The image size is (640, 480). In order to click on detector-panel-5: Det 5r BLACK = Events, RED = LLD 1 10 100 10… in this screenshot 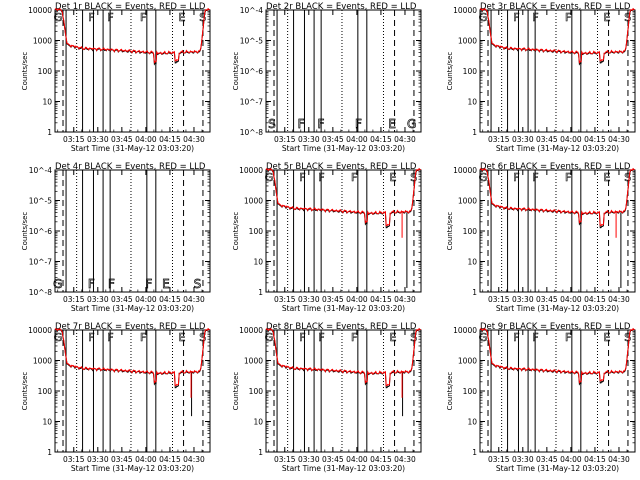, I will do `click(327, 237)`.